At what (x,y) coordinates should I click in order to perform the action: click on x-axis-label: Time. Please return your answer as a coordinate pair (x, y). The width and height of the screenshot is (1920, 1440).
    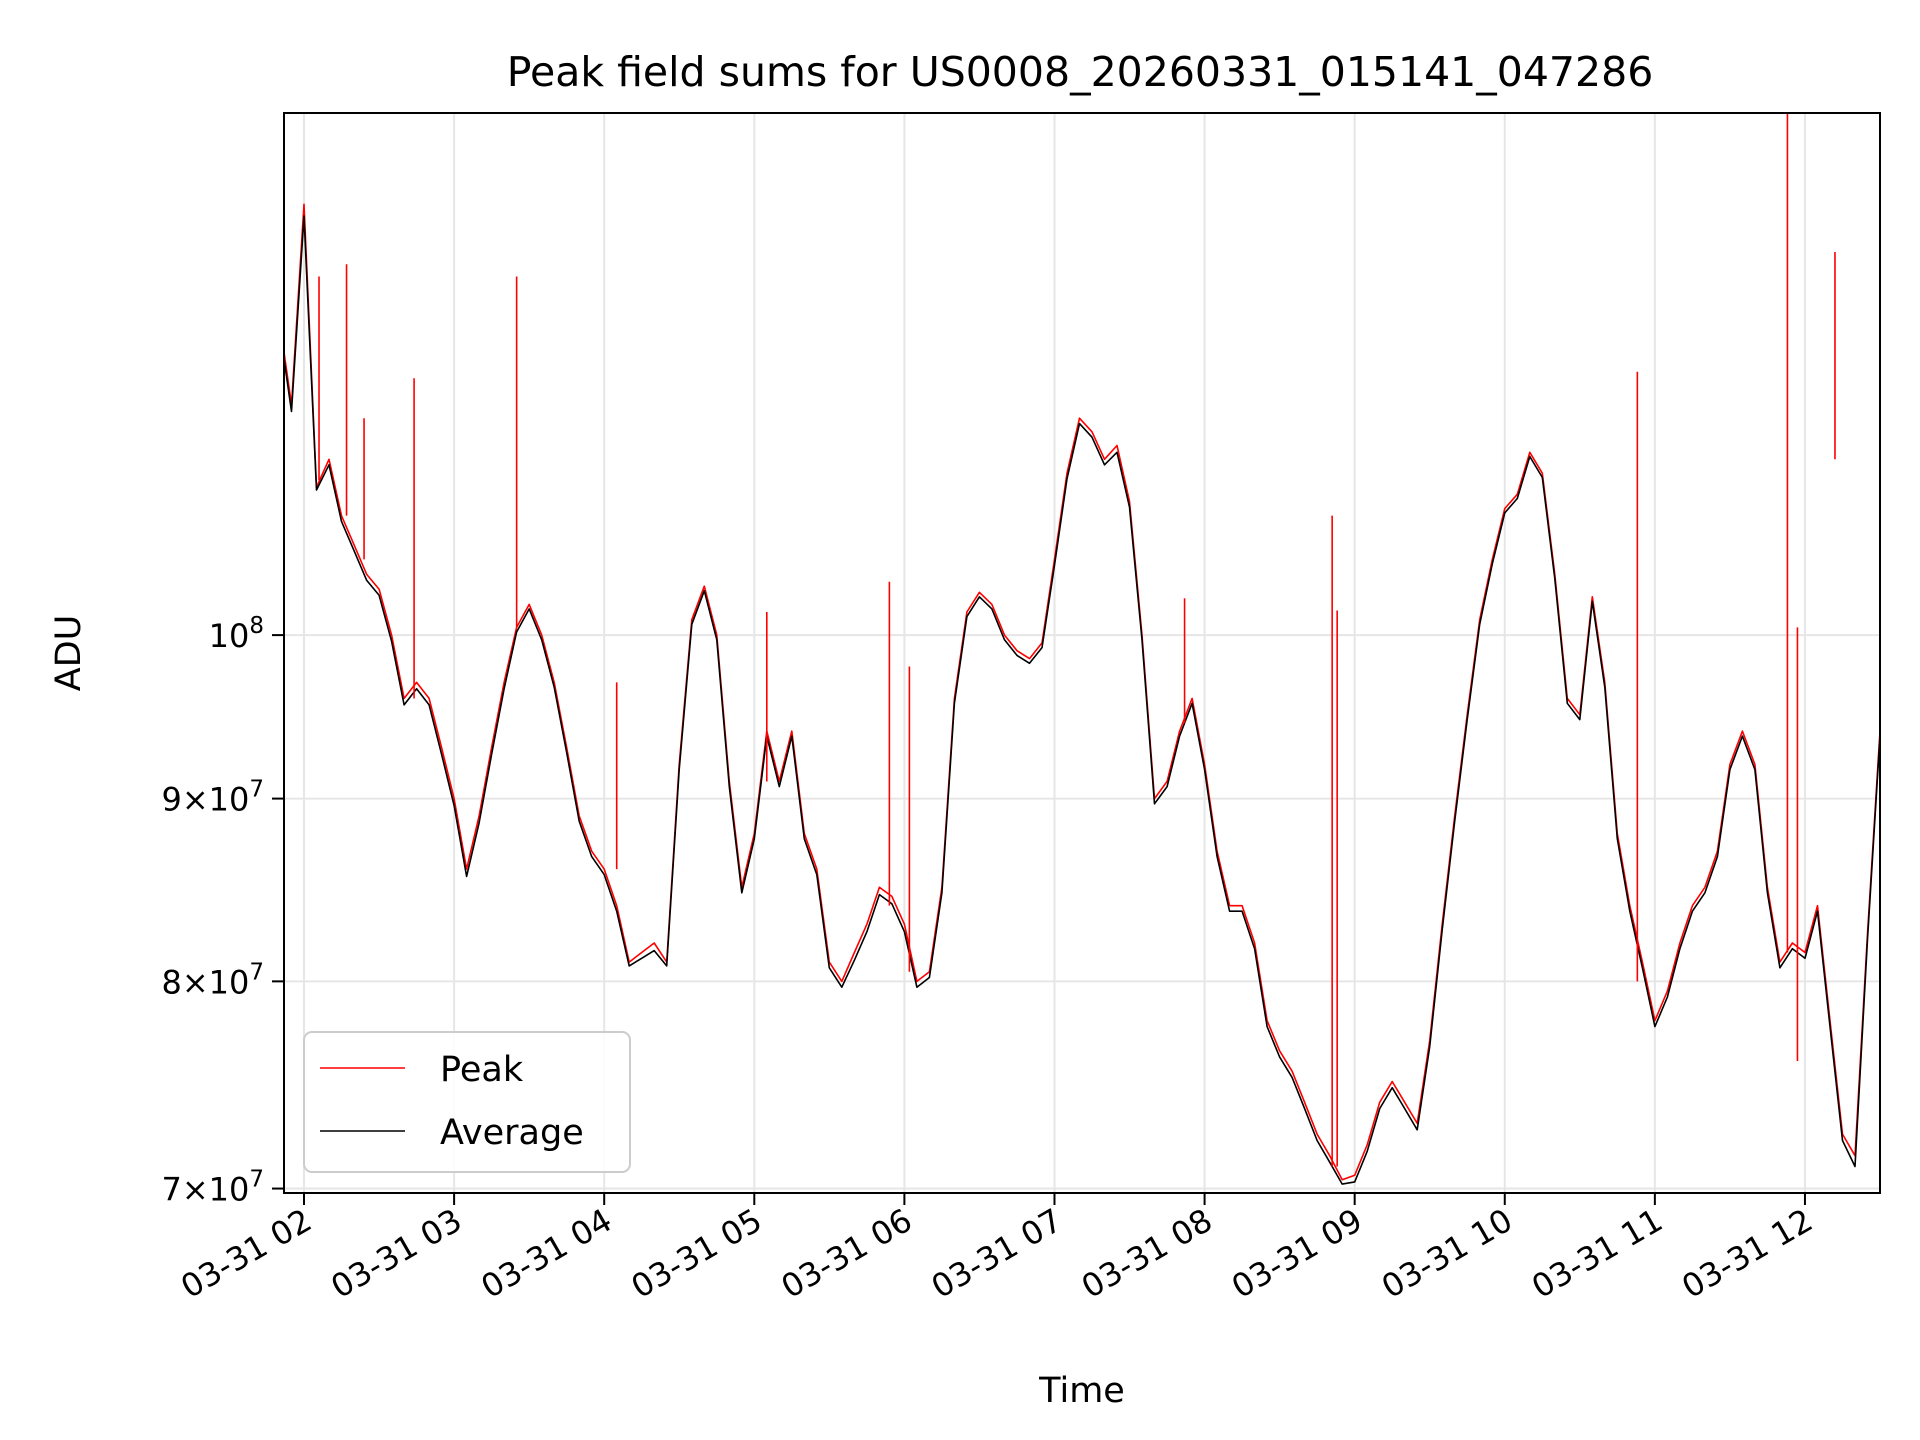
    Looking at the image, I should click on (1081, 1391).